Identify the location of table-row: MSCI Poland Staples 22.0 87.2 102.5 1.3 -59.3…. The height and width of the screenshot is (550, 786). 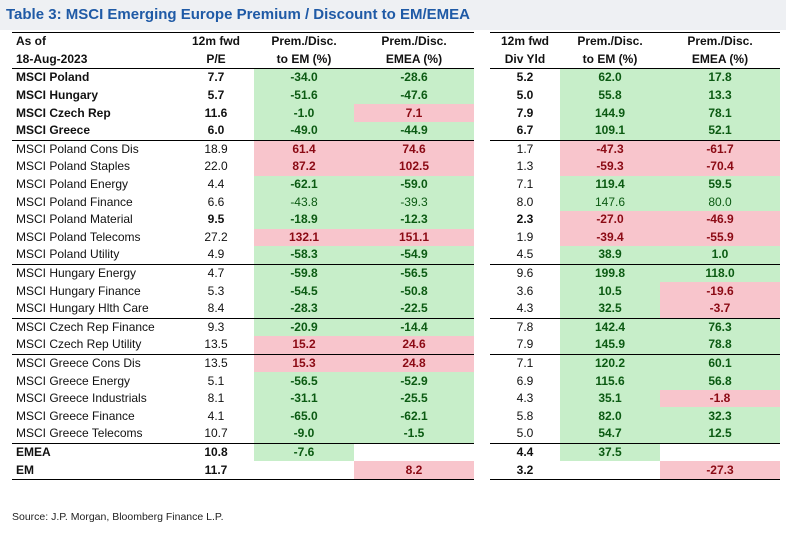
(396, 167).